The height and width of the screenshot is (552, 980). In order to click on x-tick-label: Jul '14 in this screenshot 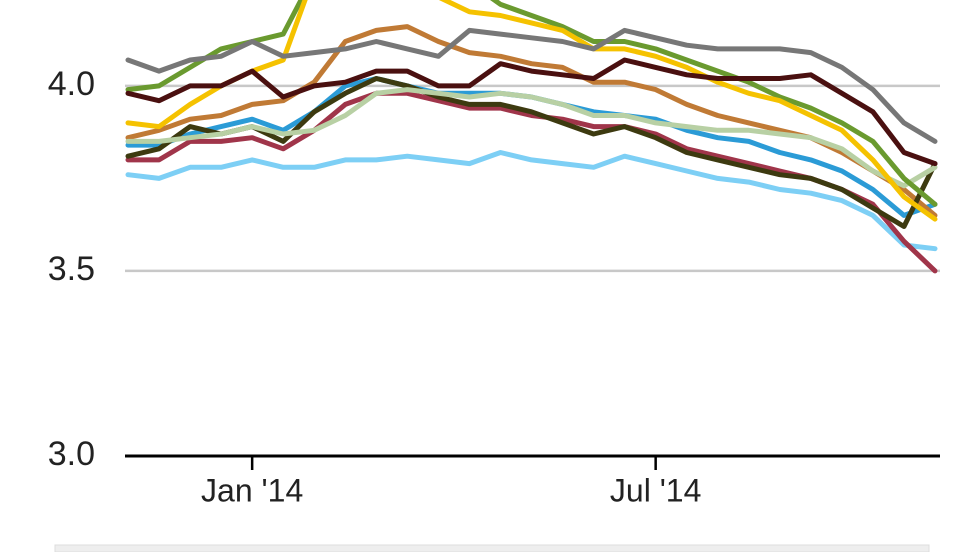, I will do `click(656, 490)`.